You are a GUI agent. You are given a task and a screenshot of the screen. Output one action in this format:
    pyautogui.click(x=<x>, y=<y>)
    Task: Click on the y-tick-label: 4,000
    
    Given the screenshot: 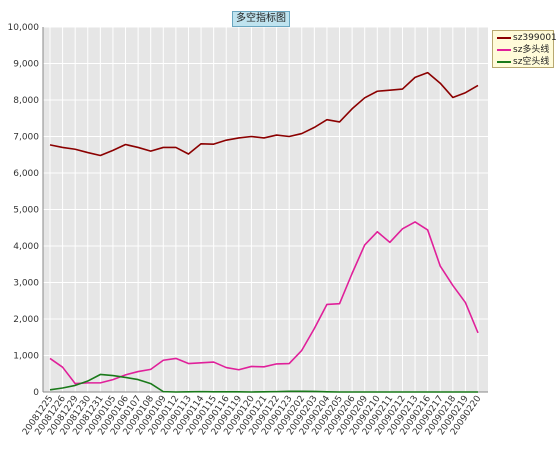 What is the action you would take?
    pyautogui.click(x=26, y=247)
    